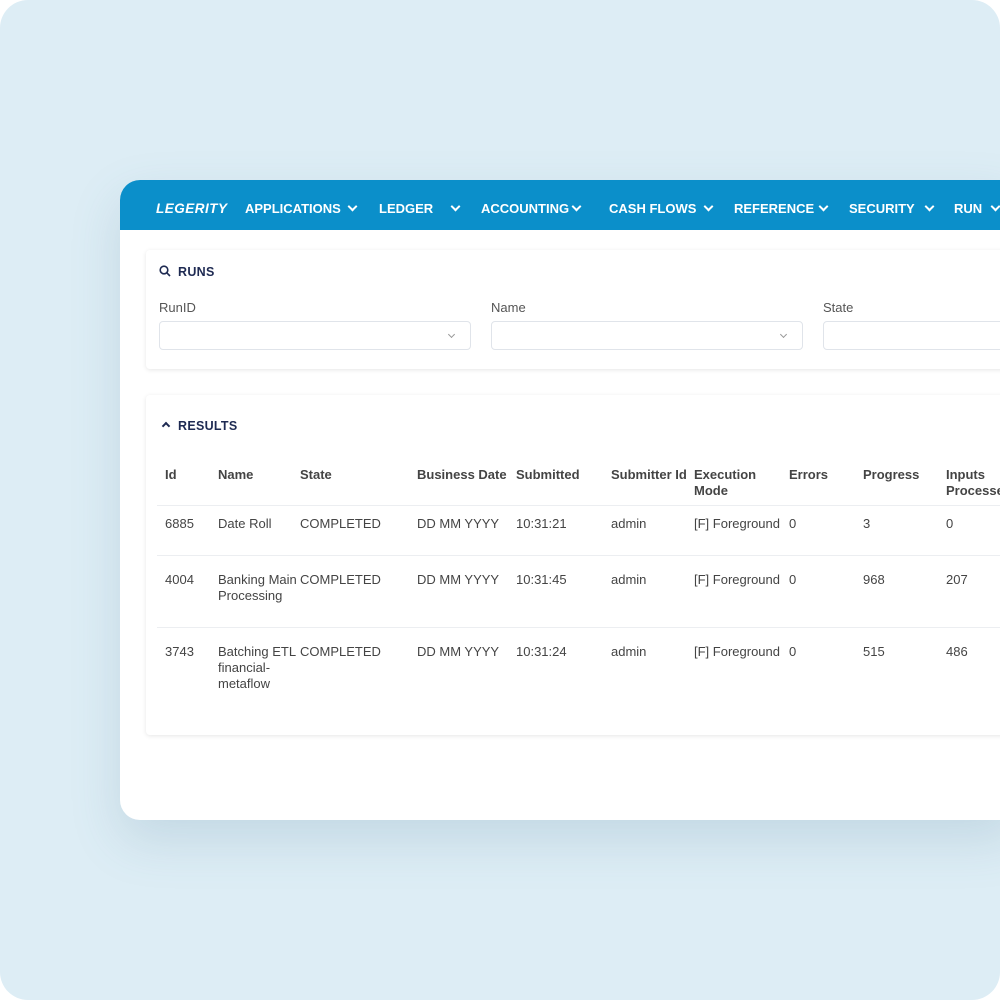 The height and width of the screenshot is (1000, 1000). What do you see at coordinates (316, 474) in the screenshot?
I see `column-header: State` at bounding box center [316, 474].